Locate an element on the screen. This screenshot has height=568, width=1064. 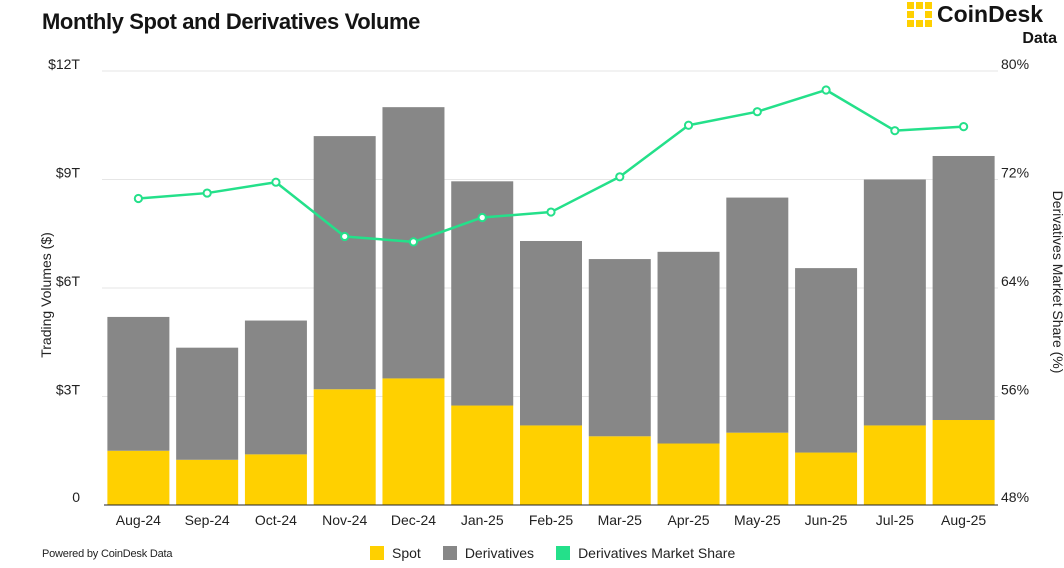
x-tick-label: Nov-24 is located at coordinates (344, 520).